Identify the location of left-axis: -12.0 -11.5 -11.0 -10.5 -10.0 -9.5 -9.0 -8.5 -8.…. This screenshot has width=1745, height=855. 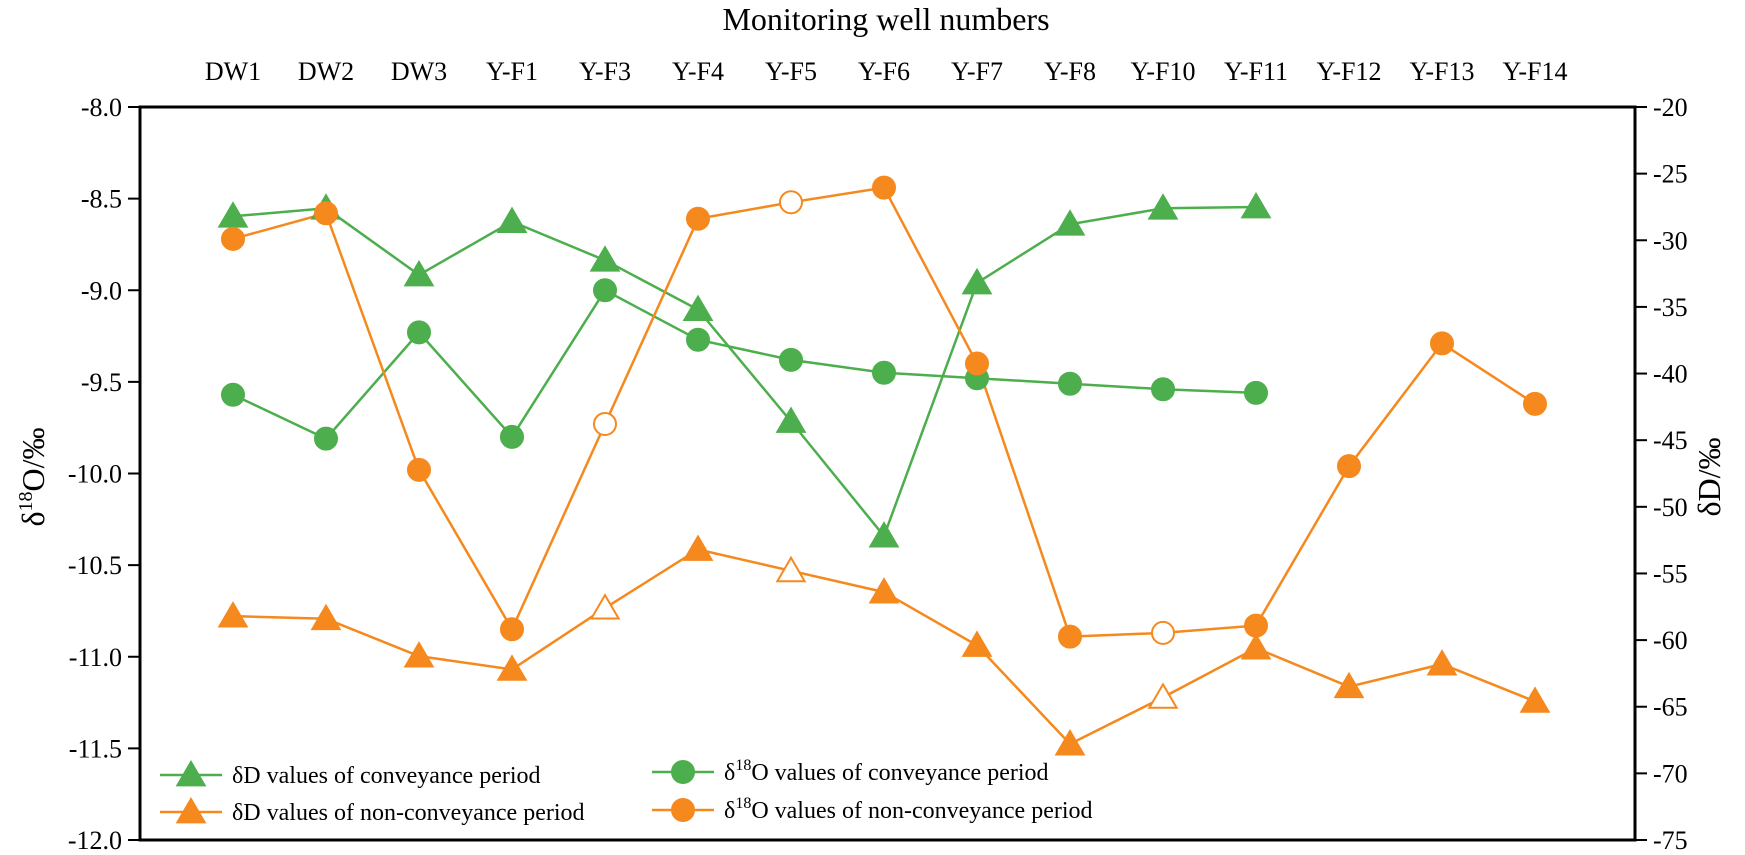
(104, 474).